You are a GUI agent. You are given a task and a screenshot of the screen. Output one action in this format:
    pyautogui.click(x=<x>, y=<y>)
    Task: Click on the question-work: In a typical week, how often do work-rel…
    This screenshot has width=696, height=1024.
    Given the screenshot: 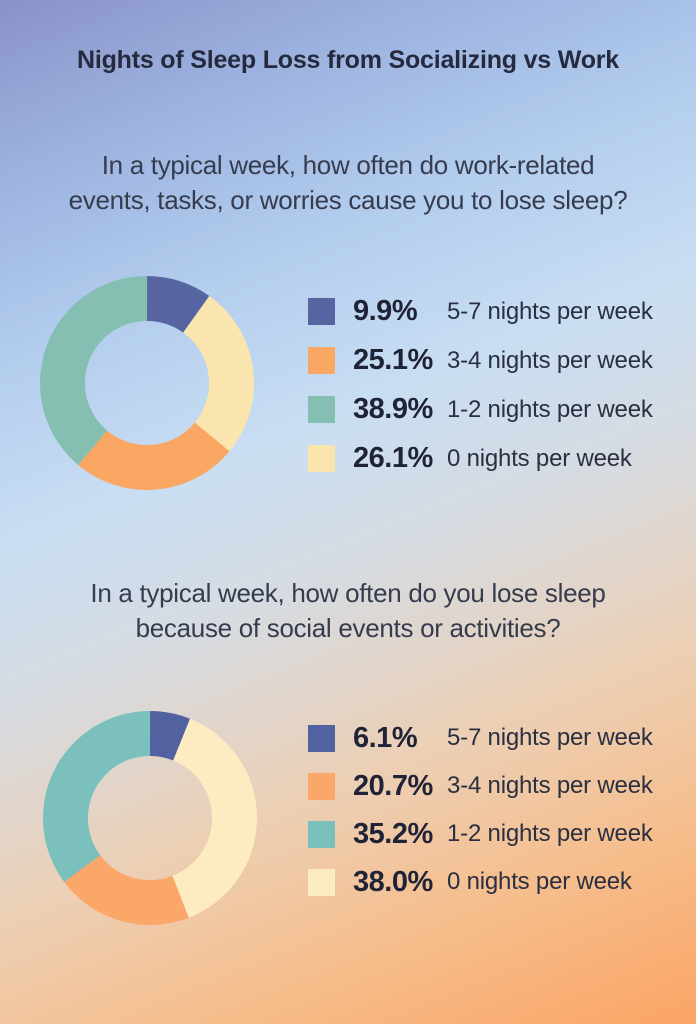 What is the action you would take?
    pyautogui.click(x=348, y=183)
    